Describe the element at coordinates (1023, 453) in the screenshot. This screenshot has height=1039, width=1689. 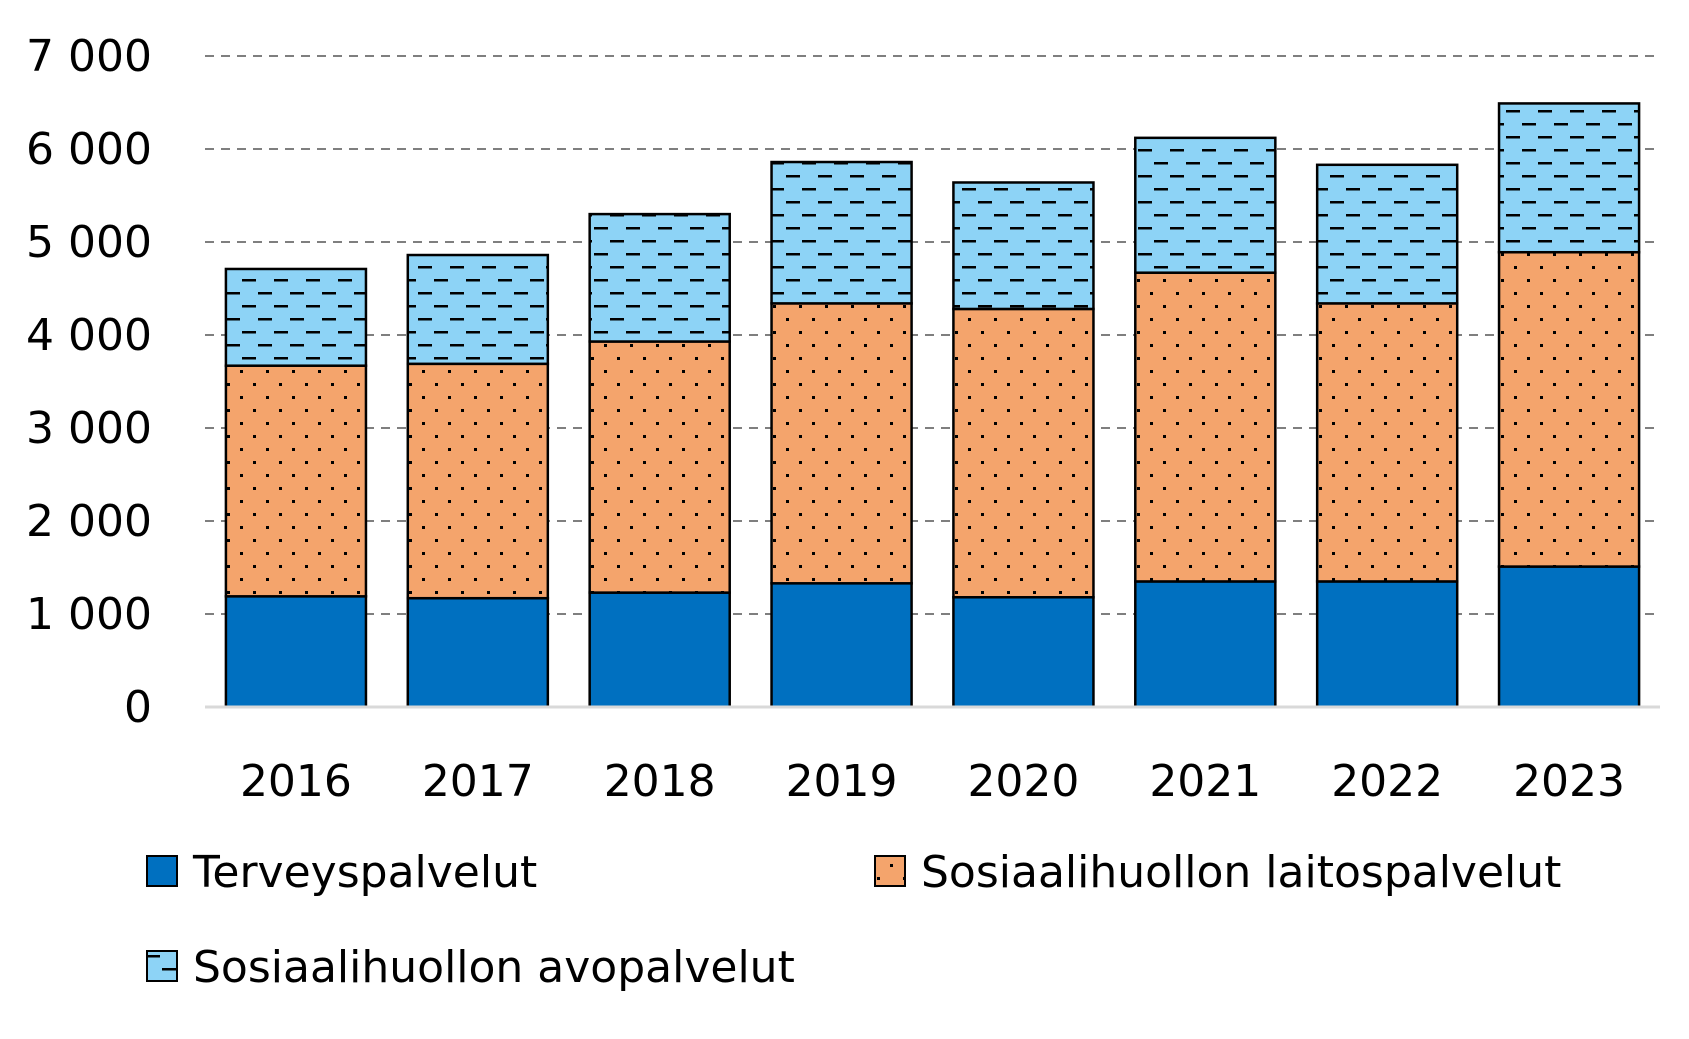
I see `bar-segment-sosiaalihuollon-laitospalvelut-2020` at that location.